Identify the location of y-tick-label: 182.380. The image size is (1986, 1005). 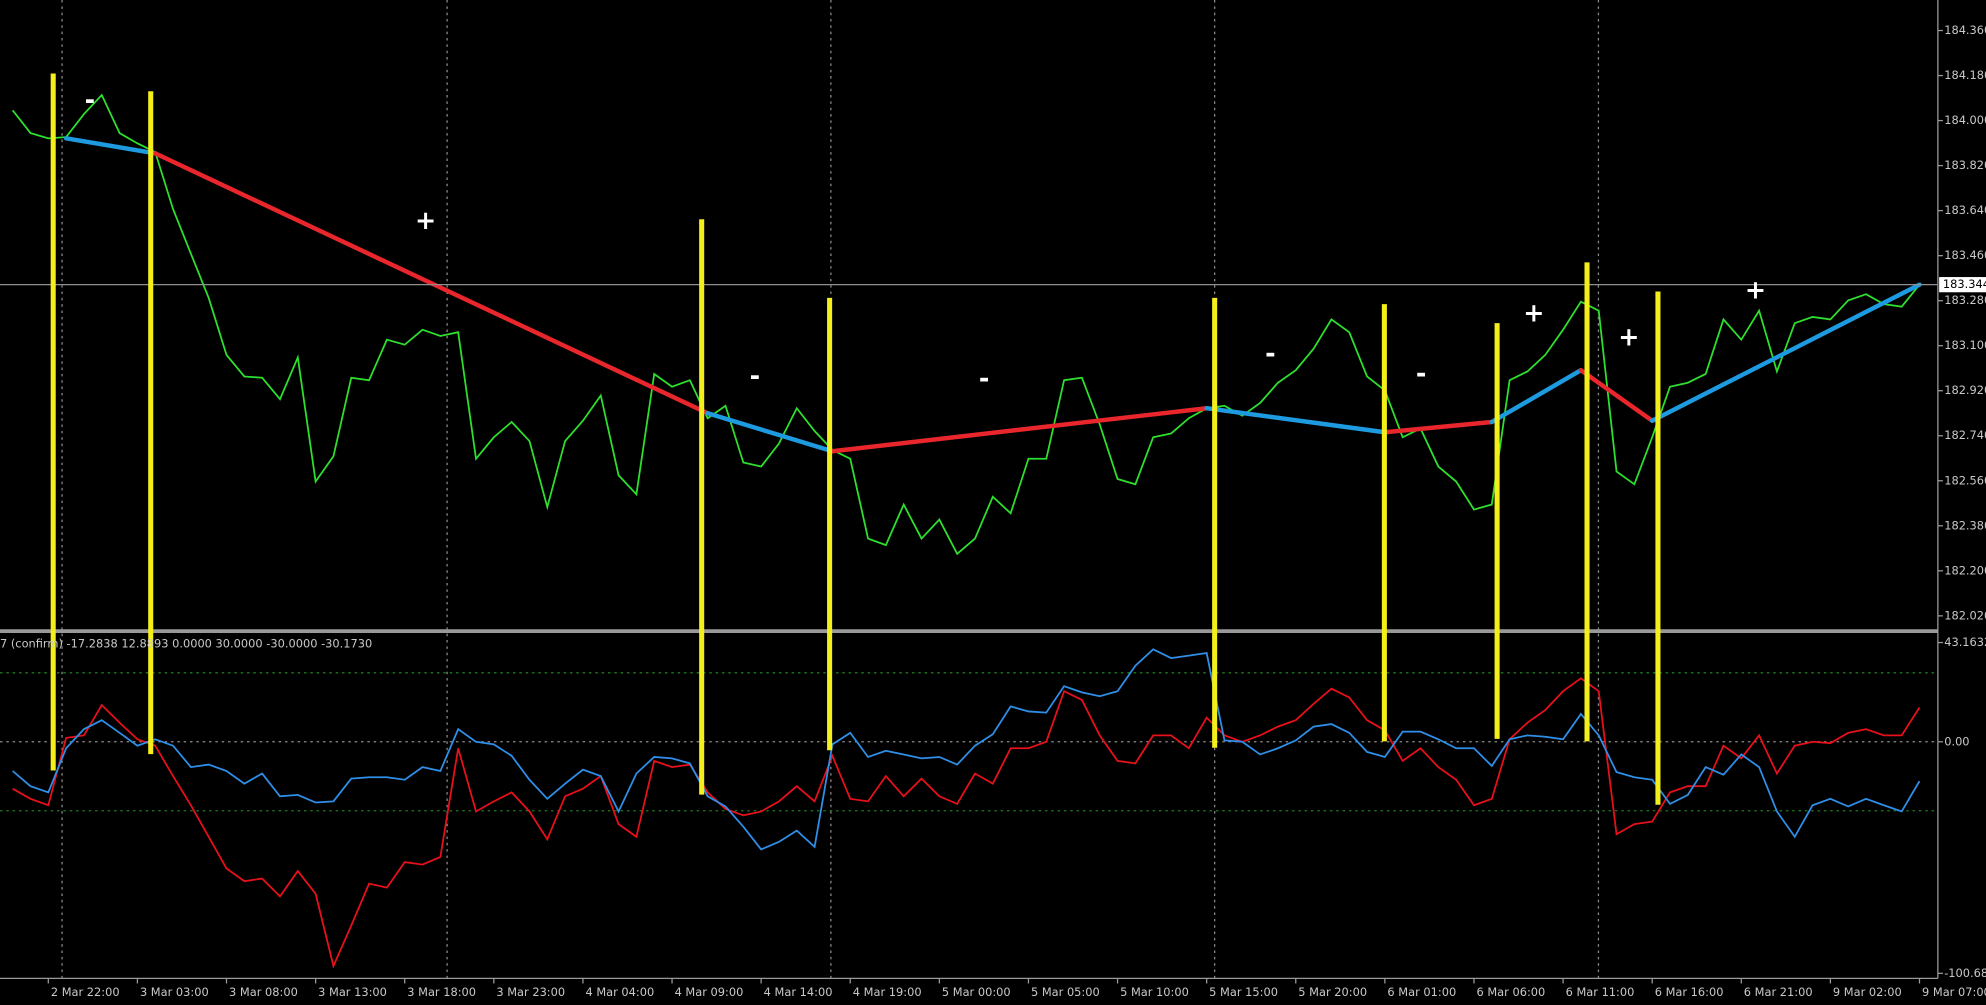
(1965, 525).